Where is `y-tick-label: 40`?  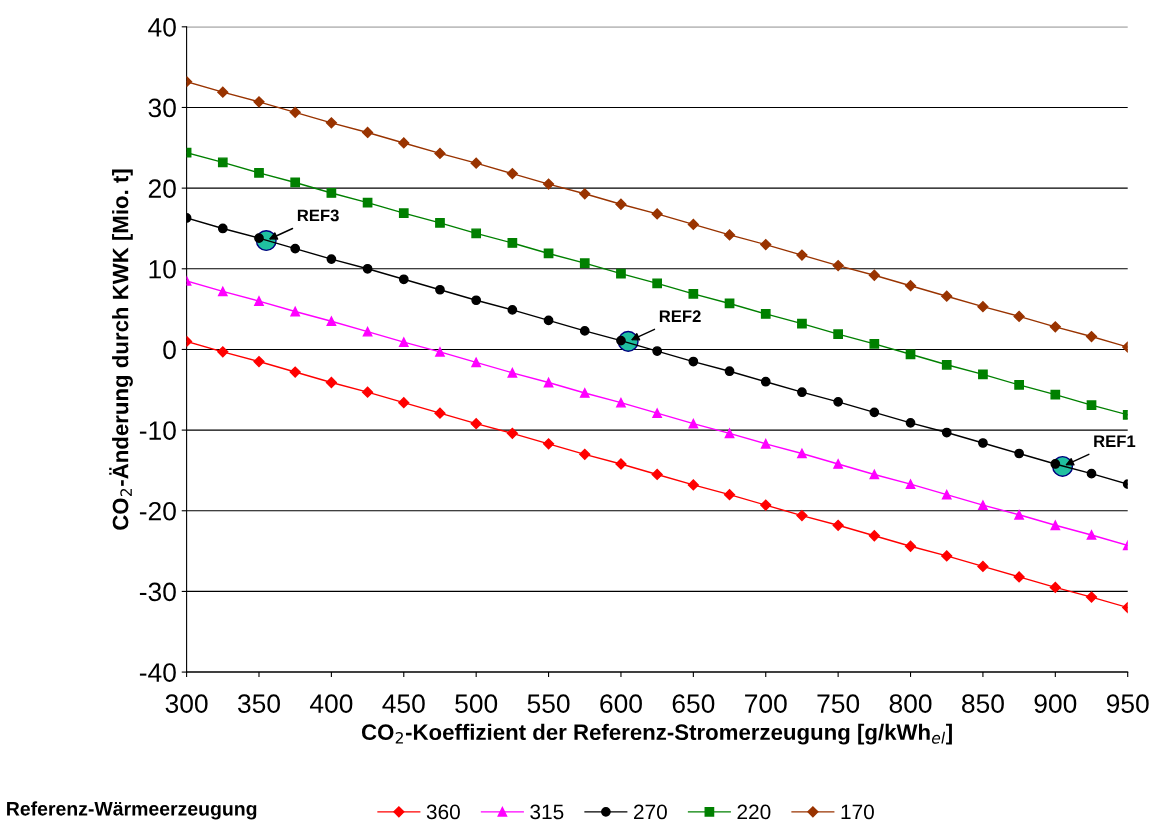
y-tick-label: 40 is located at coordinates (162, 27).